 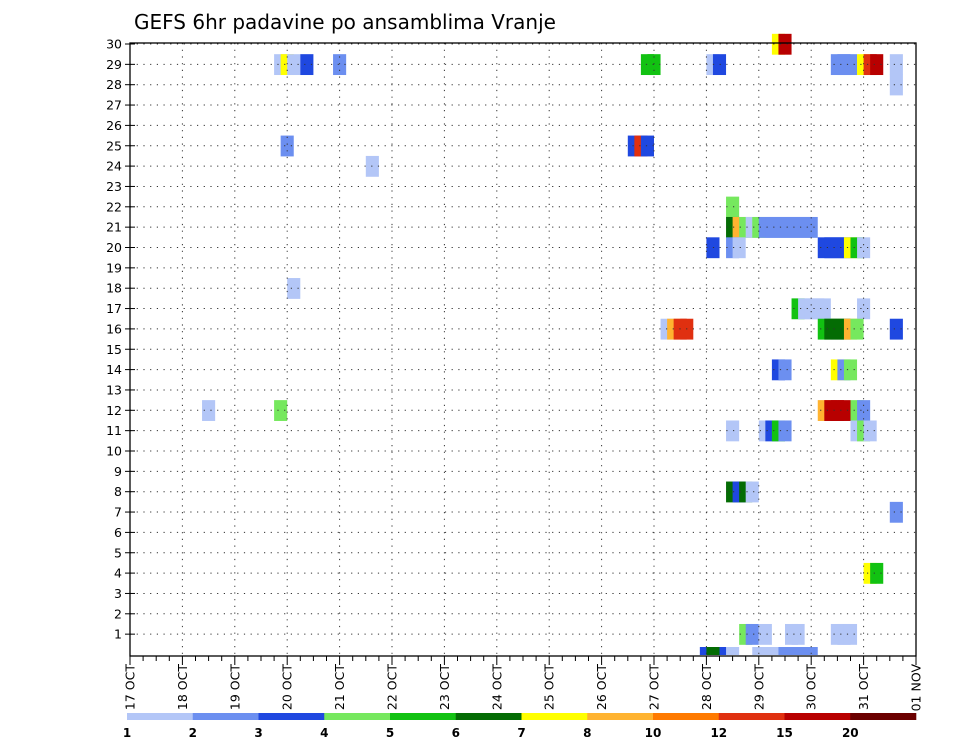 I want to click on y-tick-label-6: 6, so click(x=118, y=532).